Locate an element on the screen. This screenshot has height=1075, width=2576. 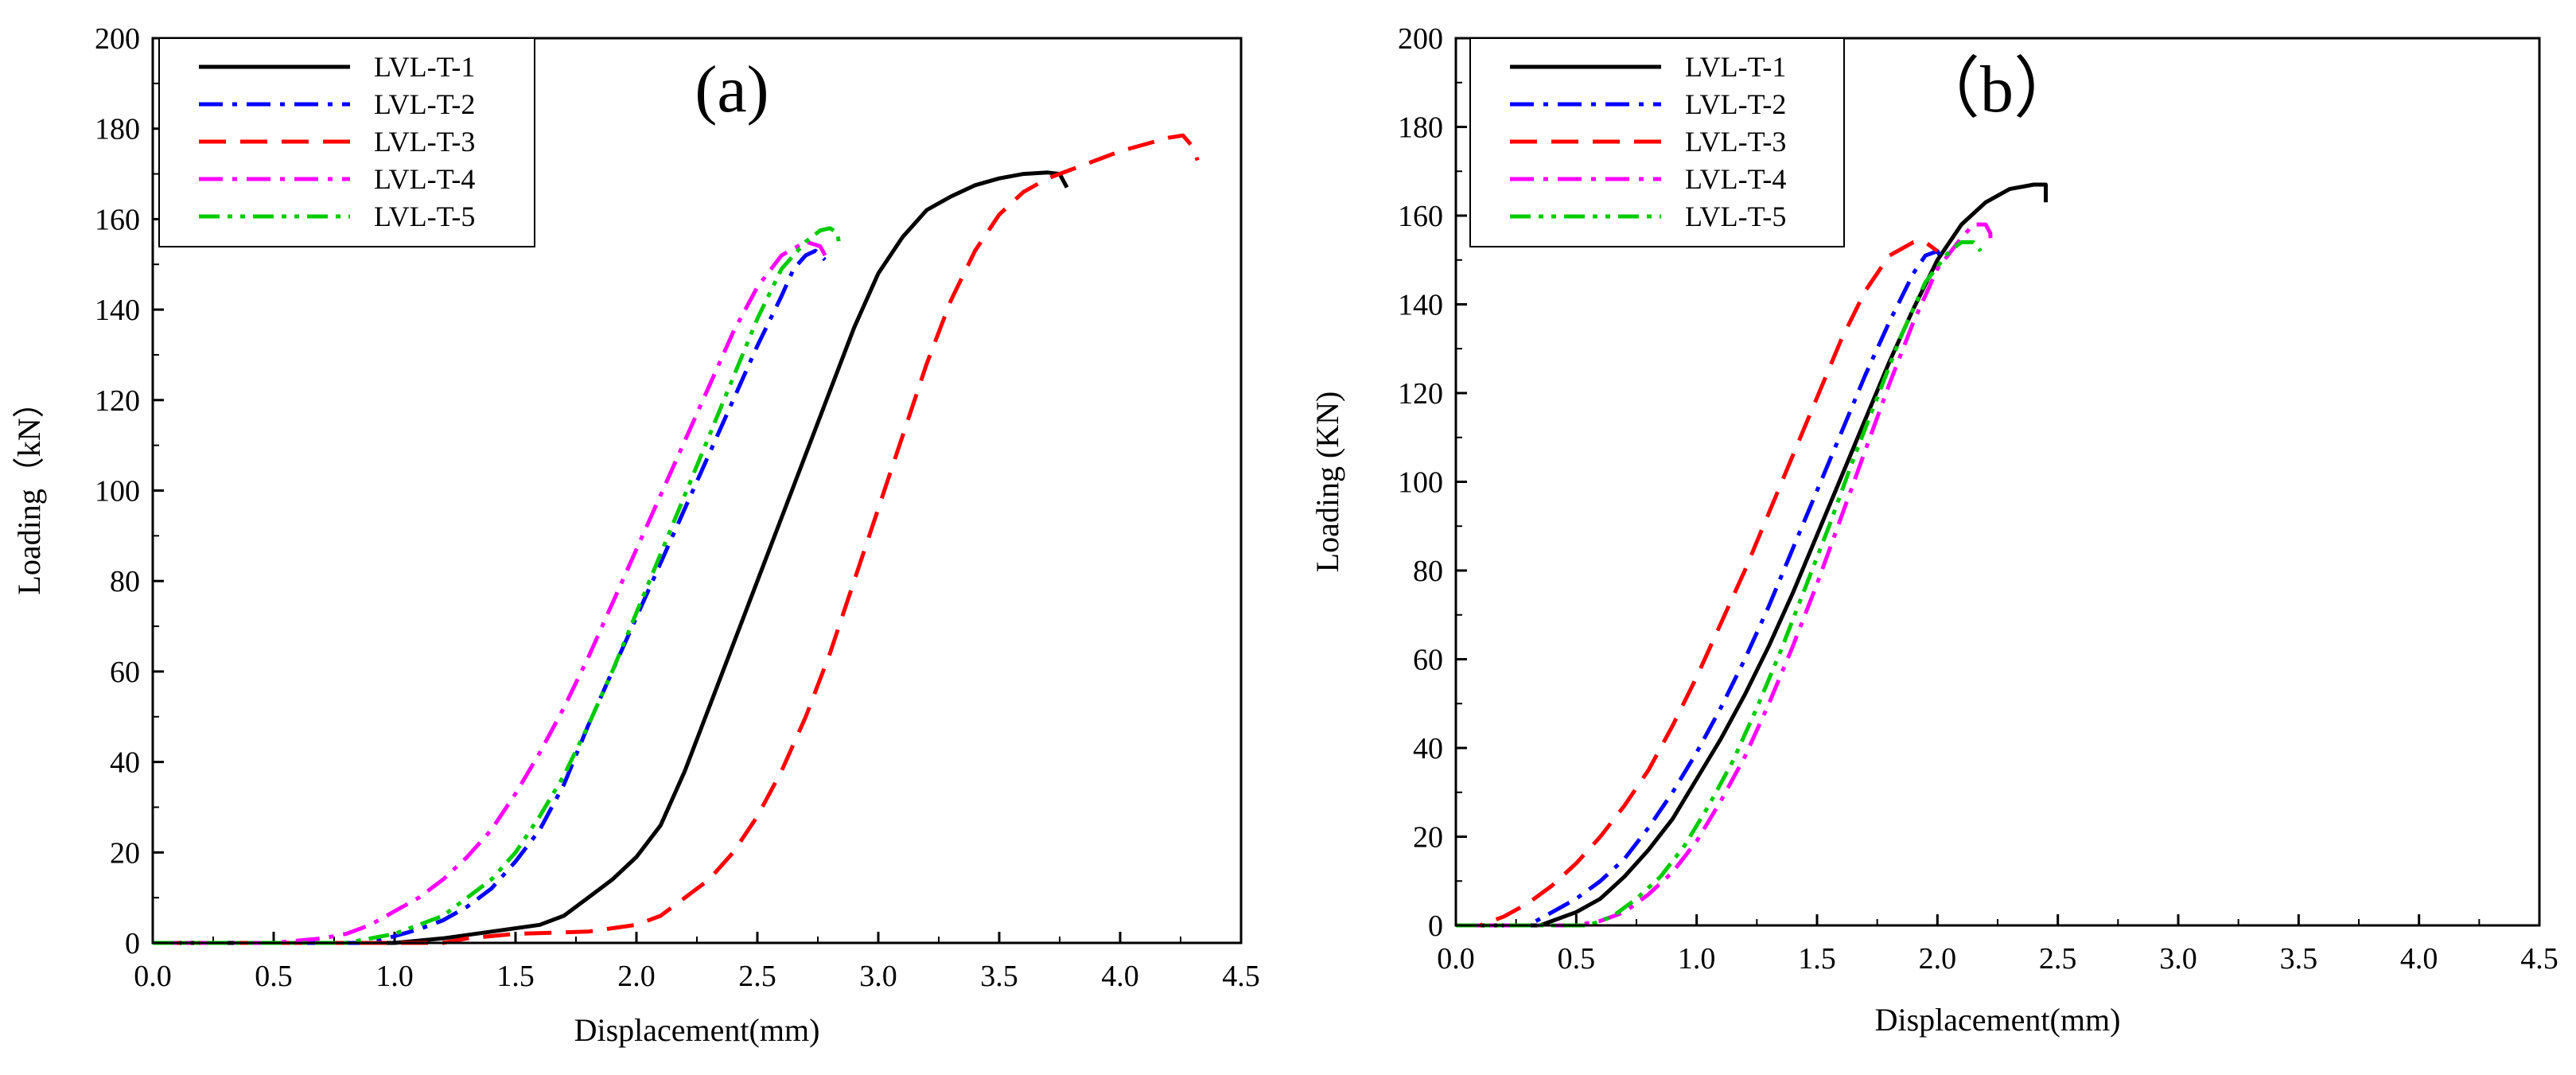
panel-label: (a) is located at coordinates (732, 90).